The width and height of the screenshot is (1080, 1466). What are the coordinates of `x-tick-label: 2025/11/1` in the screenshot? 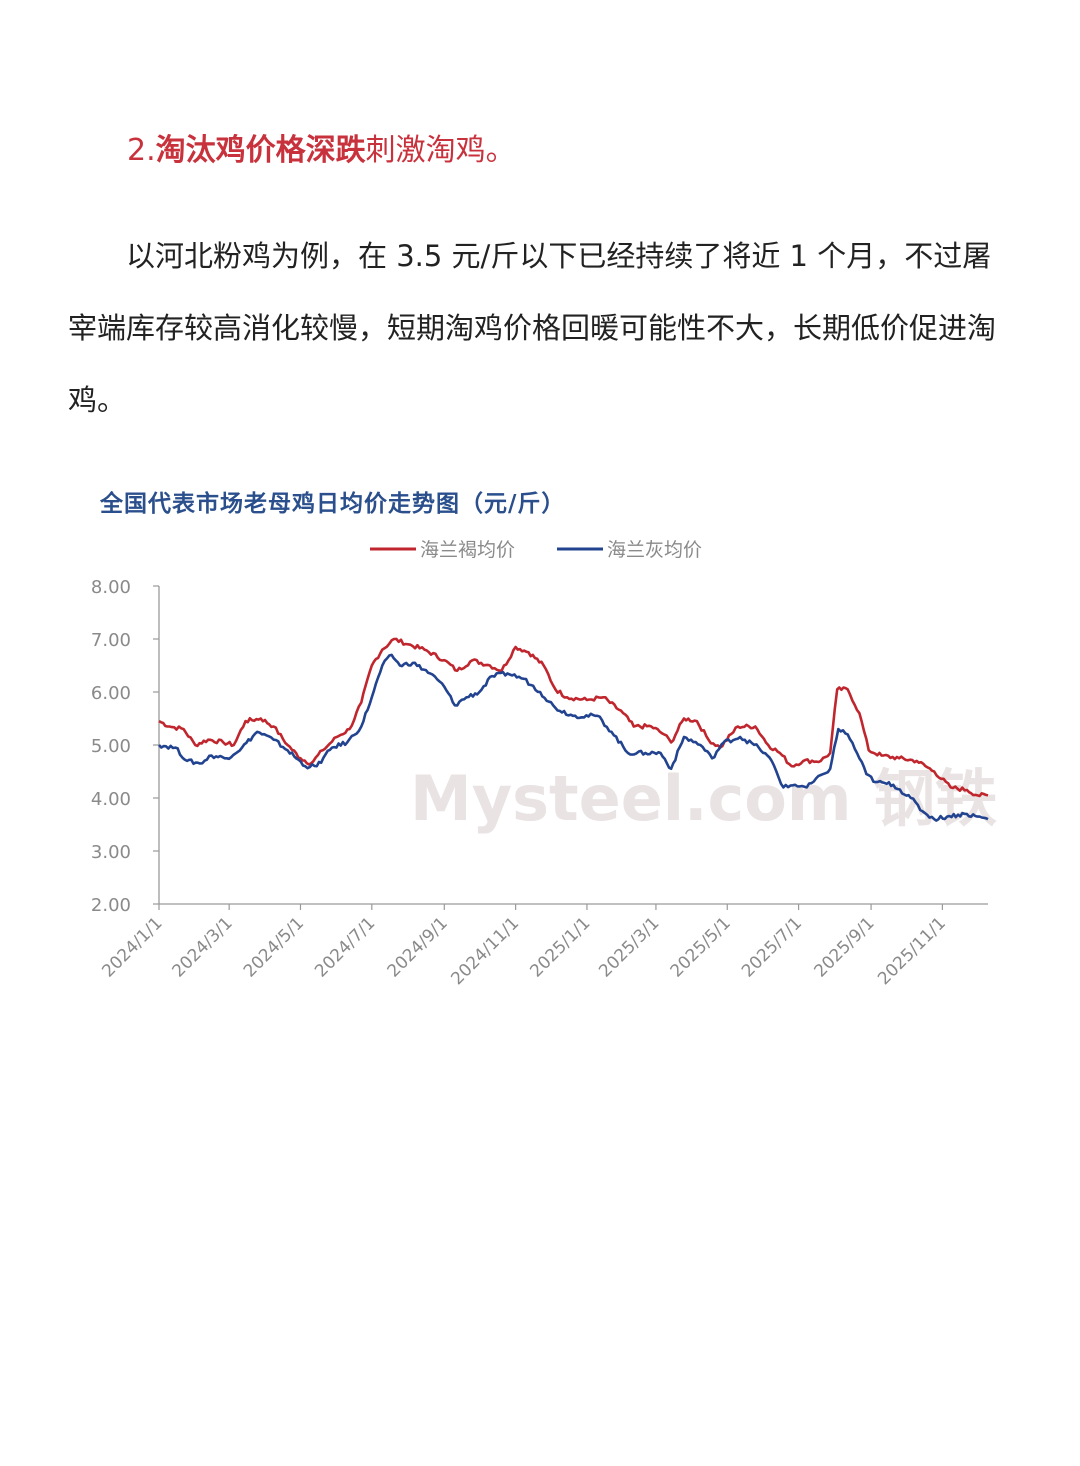 It's located at (912, 951).